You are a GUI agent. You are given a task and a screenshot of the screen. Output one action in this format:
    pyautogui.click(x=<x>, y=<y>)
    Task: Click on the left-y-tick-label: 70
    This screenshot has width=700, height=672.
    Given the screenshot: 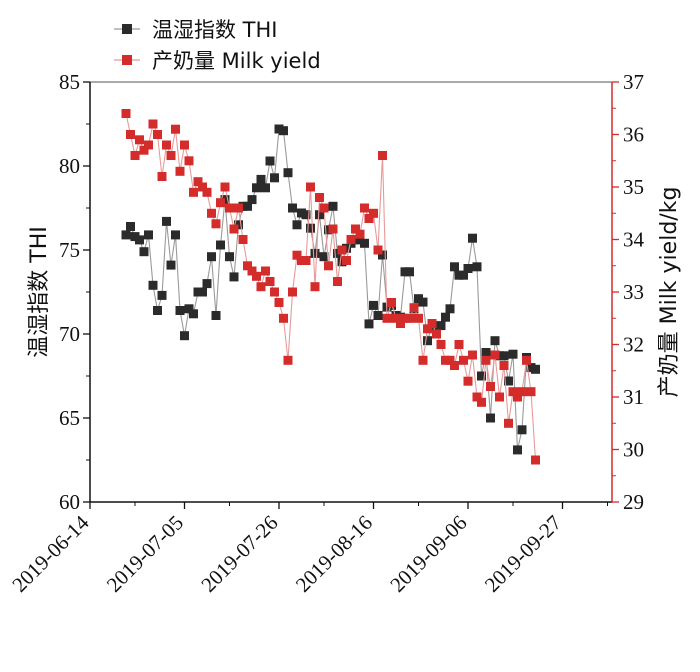 What is the action you would take?
    pyautogui.click(x=69, y=334)
    